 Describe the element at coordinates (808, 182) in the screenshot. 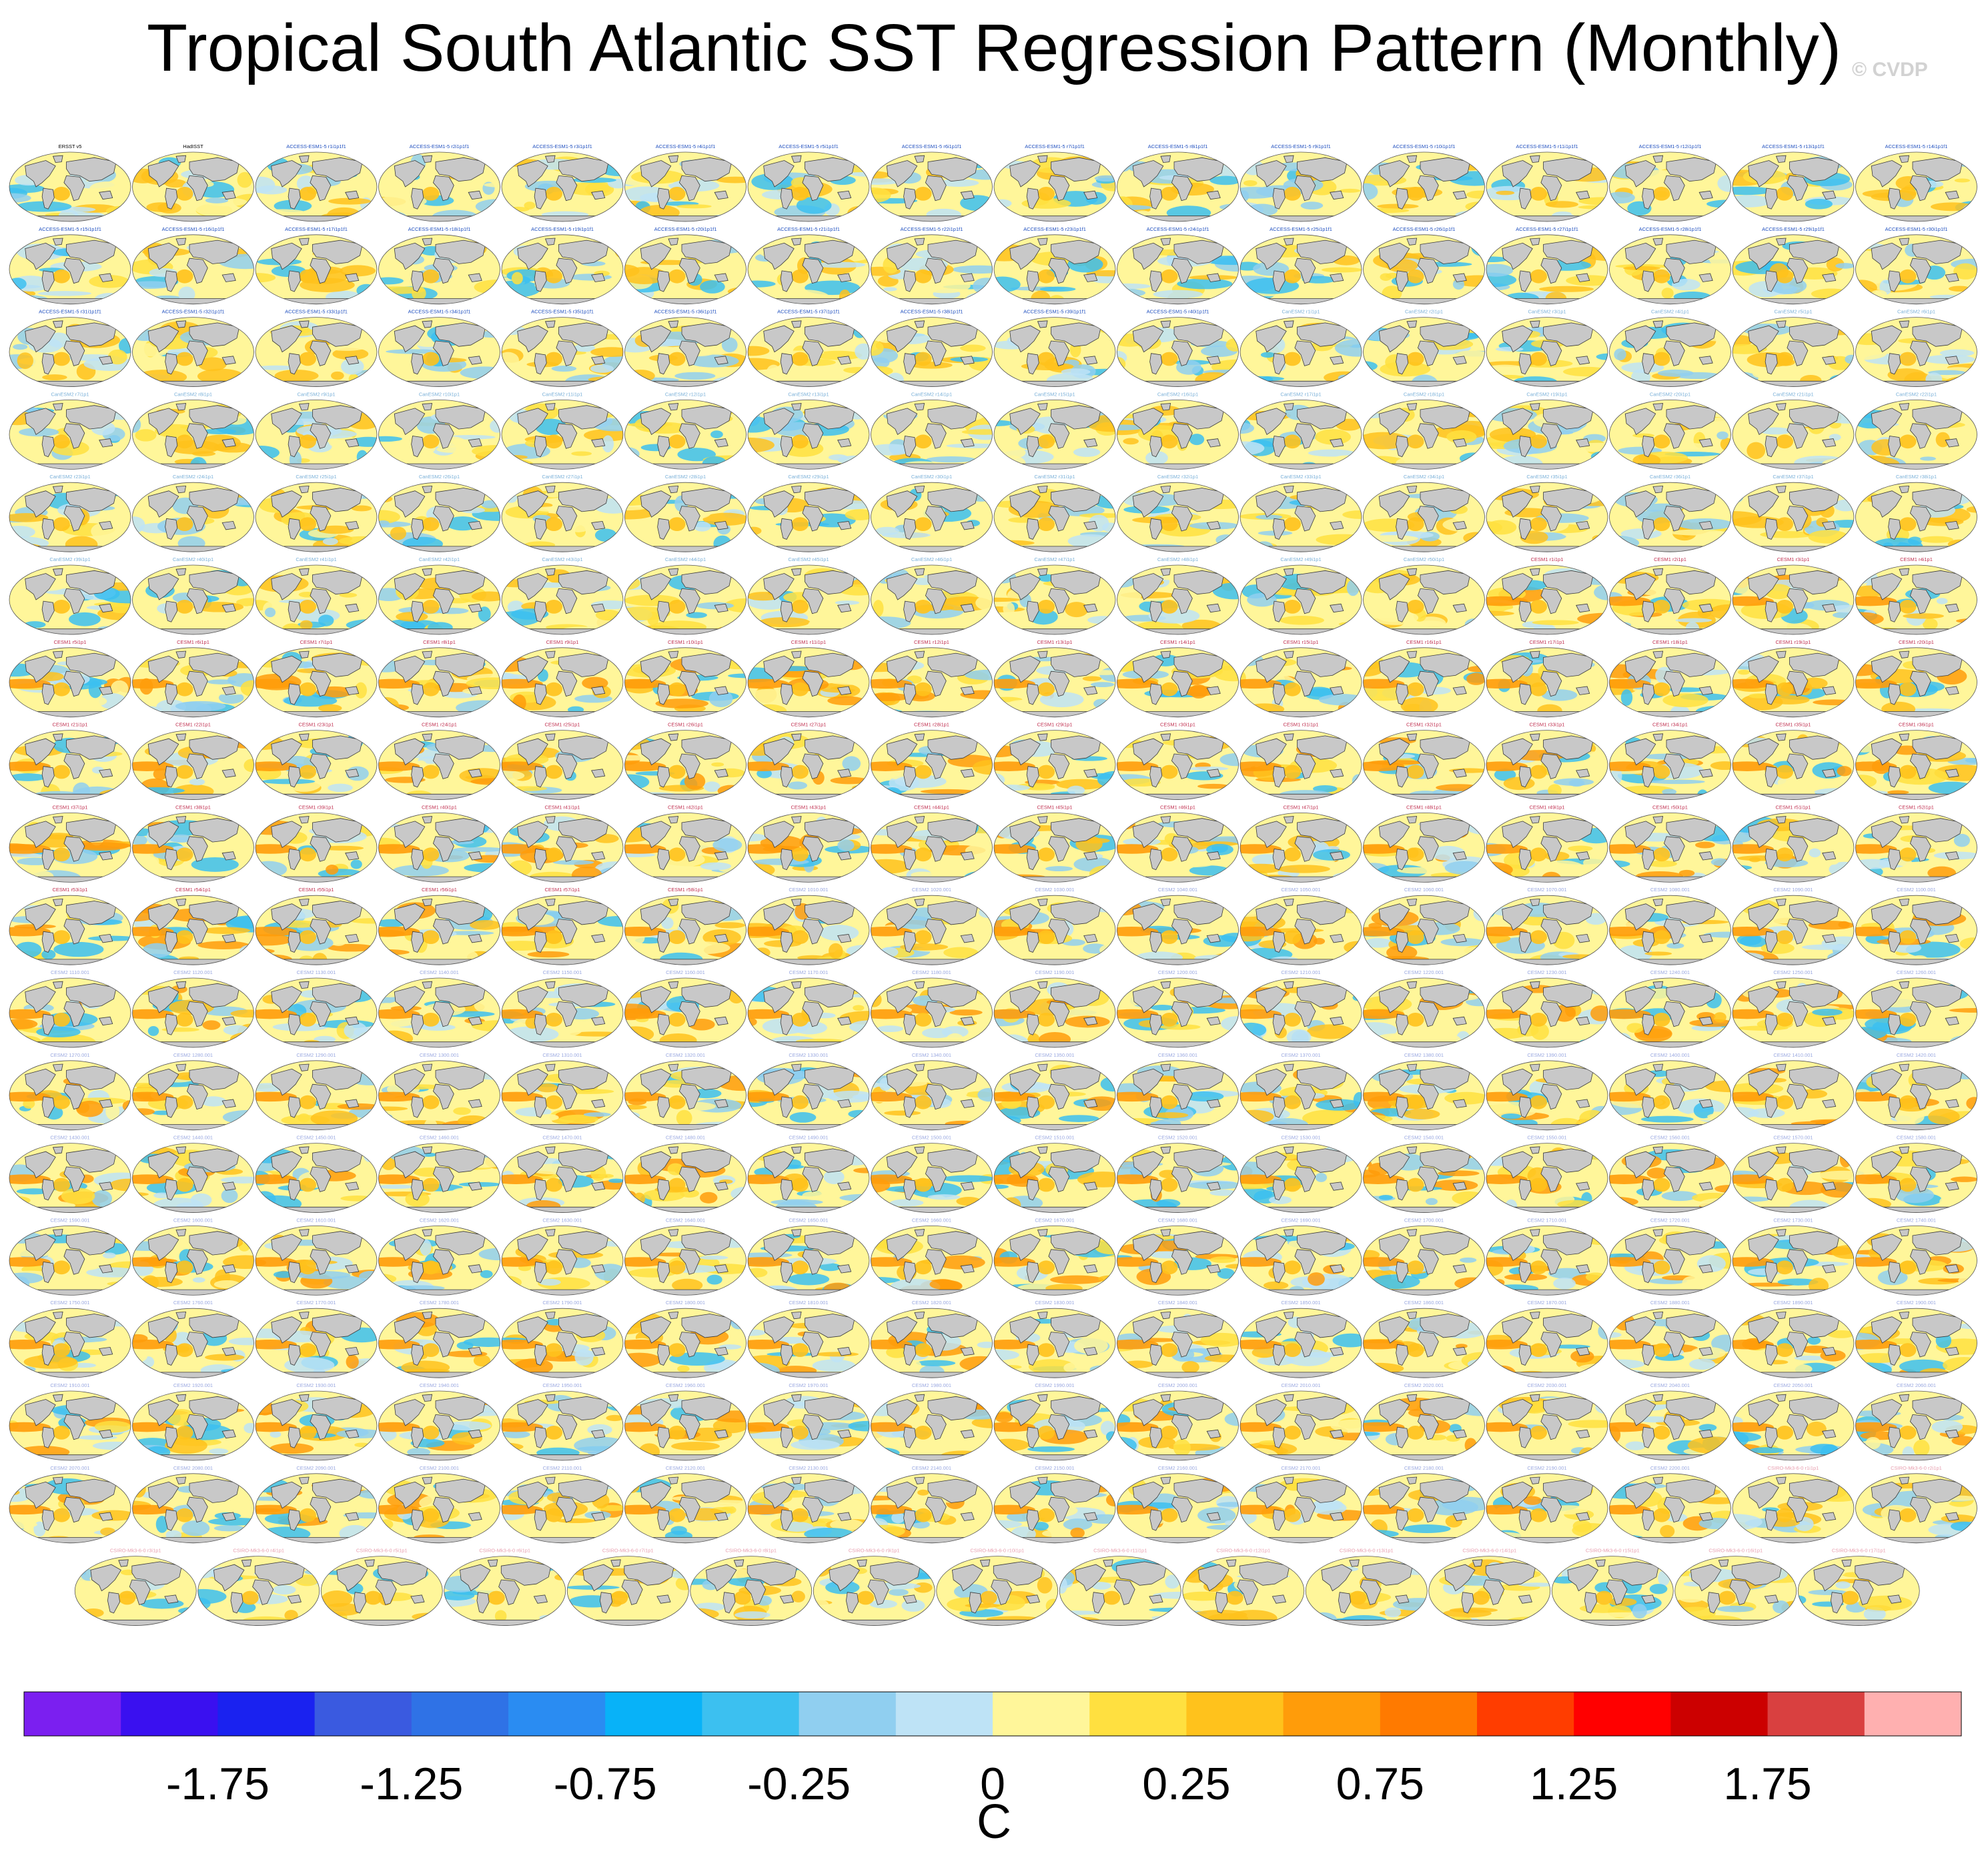

I see `map-panel: ACCESS-ESM1-5 r5i1p1f1` at that location.